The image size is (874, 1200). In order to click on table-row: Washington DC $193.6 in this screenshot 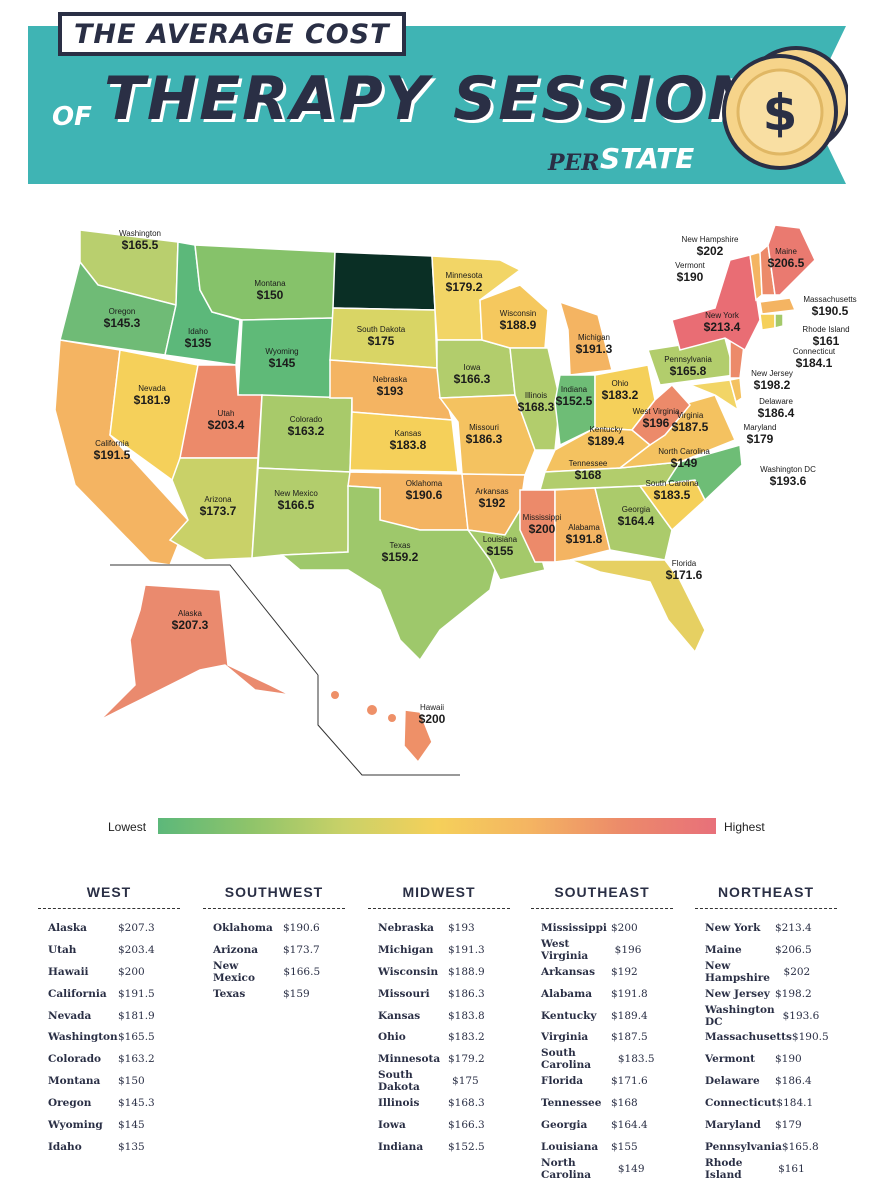, I will do `click(766, 1016)`.